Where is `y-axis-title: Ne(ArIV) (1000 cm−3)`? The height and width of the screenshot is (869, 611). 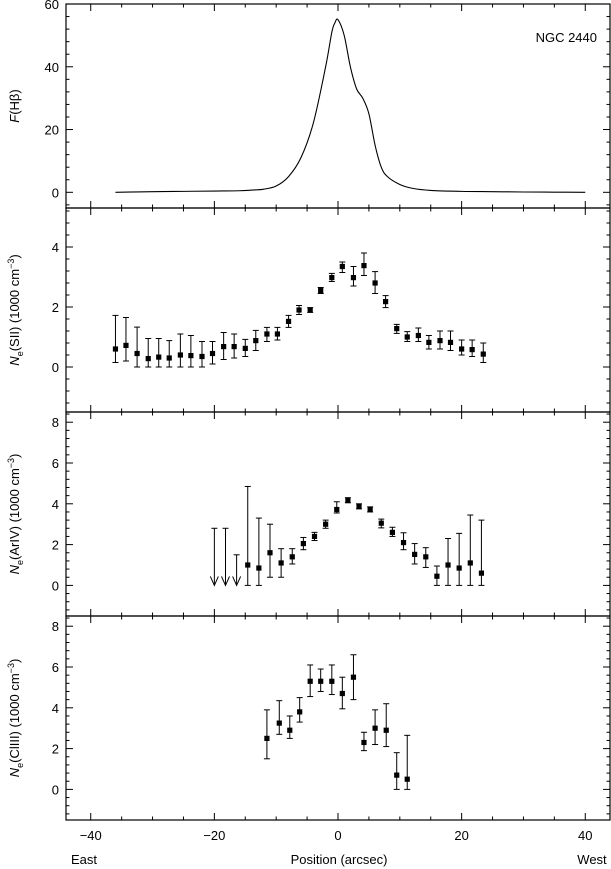 y-axis-title: Ne(ArIV) (1000 cm−3) is located at coordinates (15, 514).